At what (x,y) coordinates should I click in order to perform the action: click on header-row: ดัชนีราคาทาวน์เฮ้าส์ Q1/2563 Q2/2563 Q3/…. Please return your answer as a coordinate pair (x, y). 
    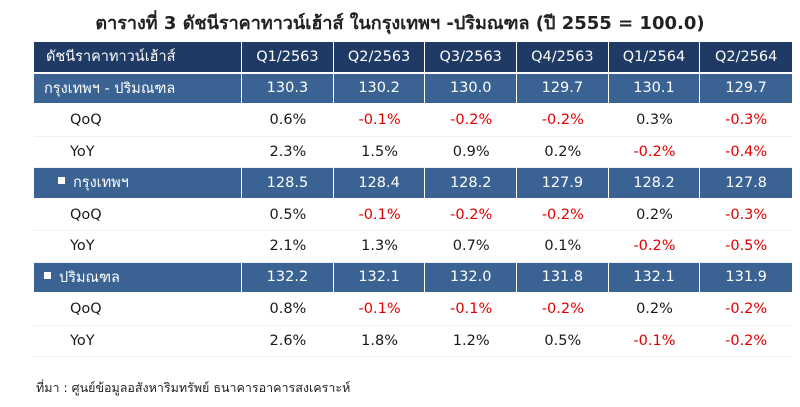
    Looking at the image, I should click on (413, 58).